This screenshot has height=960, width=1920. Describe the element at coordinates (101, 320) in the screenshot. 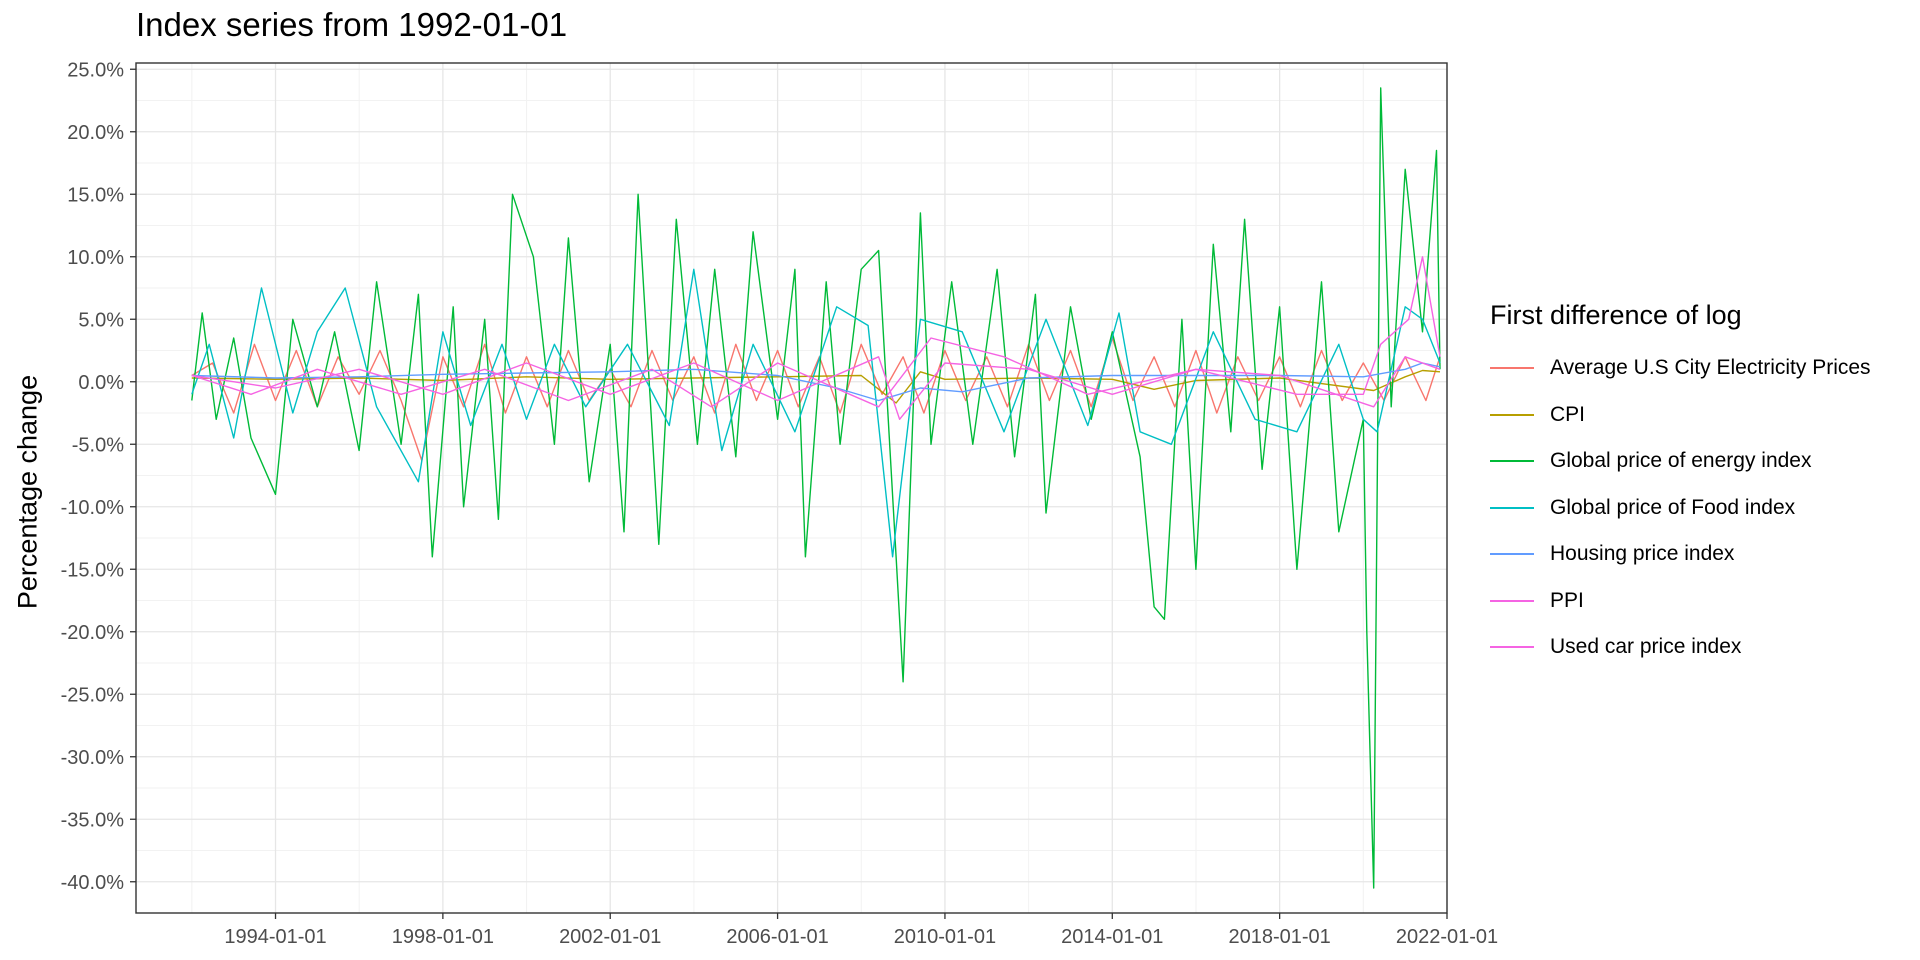

I see `y-tick-label: 5.0%` at that location.